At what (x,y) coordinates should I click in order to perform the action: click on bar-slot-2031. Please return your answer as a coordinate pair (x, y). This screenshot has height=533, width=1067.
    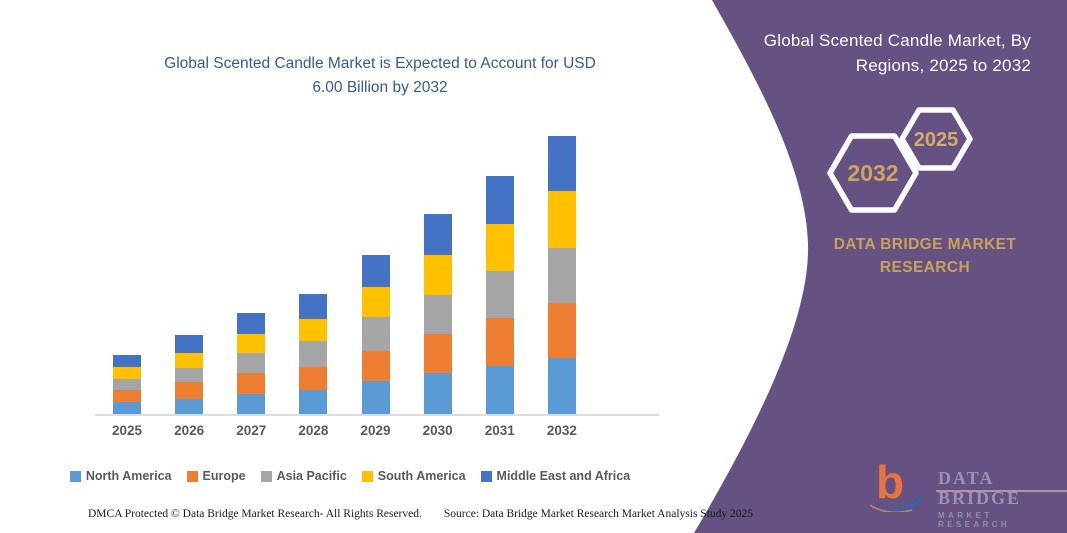
    Looking at the image, I should click on (500, 275).